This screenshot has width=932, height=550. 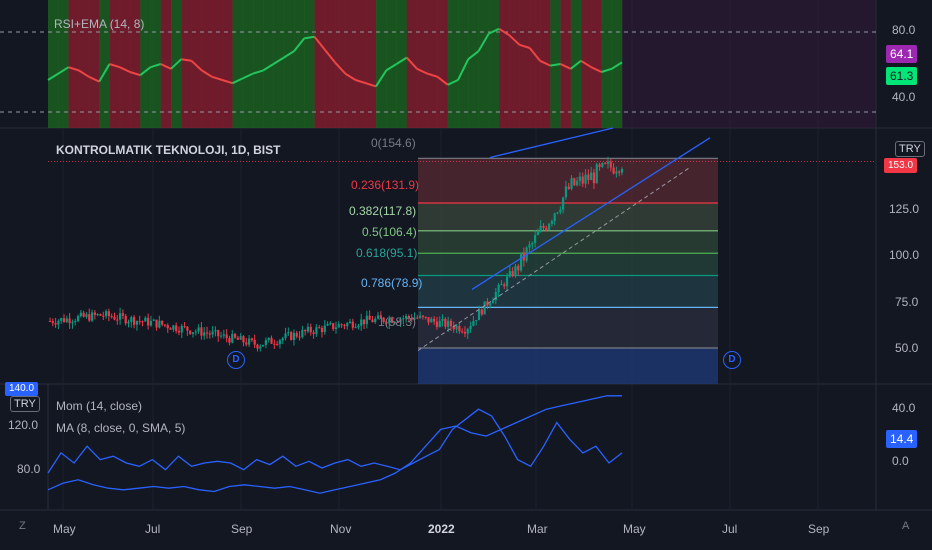 I want to click on fib-zone, so click(x=568, y=264).